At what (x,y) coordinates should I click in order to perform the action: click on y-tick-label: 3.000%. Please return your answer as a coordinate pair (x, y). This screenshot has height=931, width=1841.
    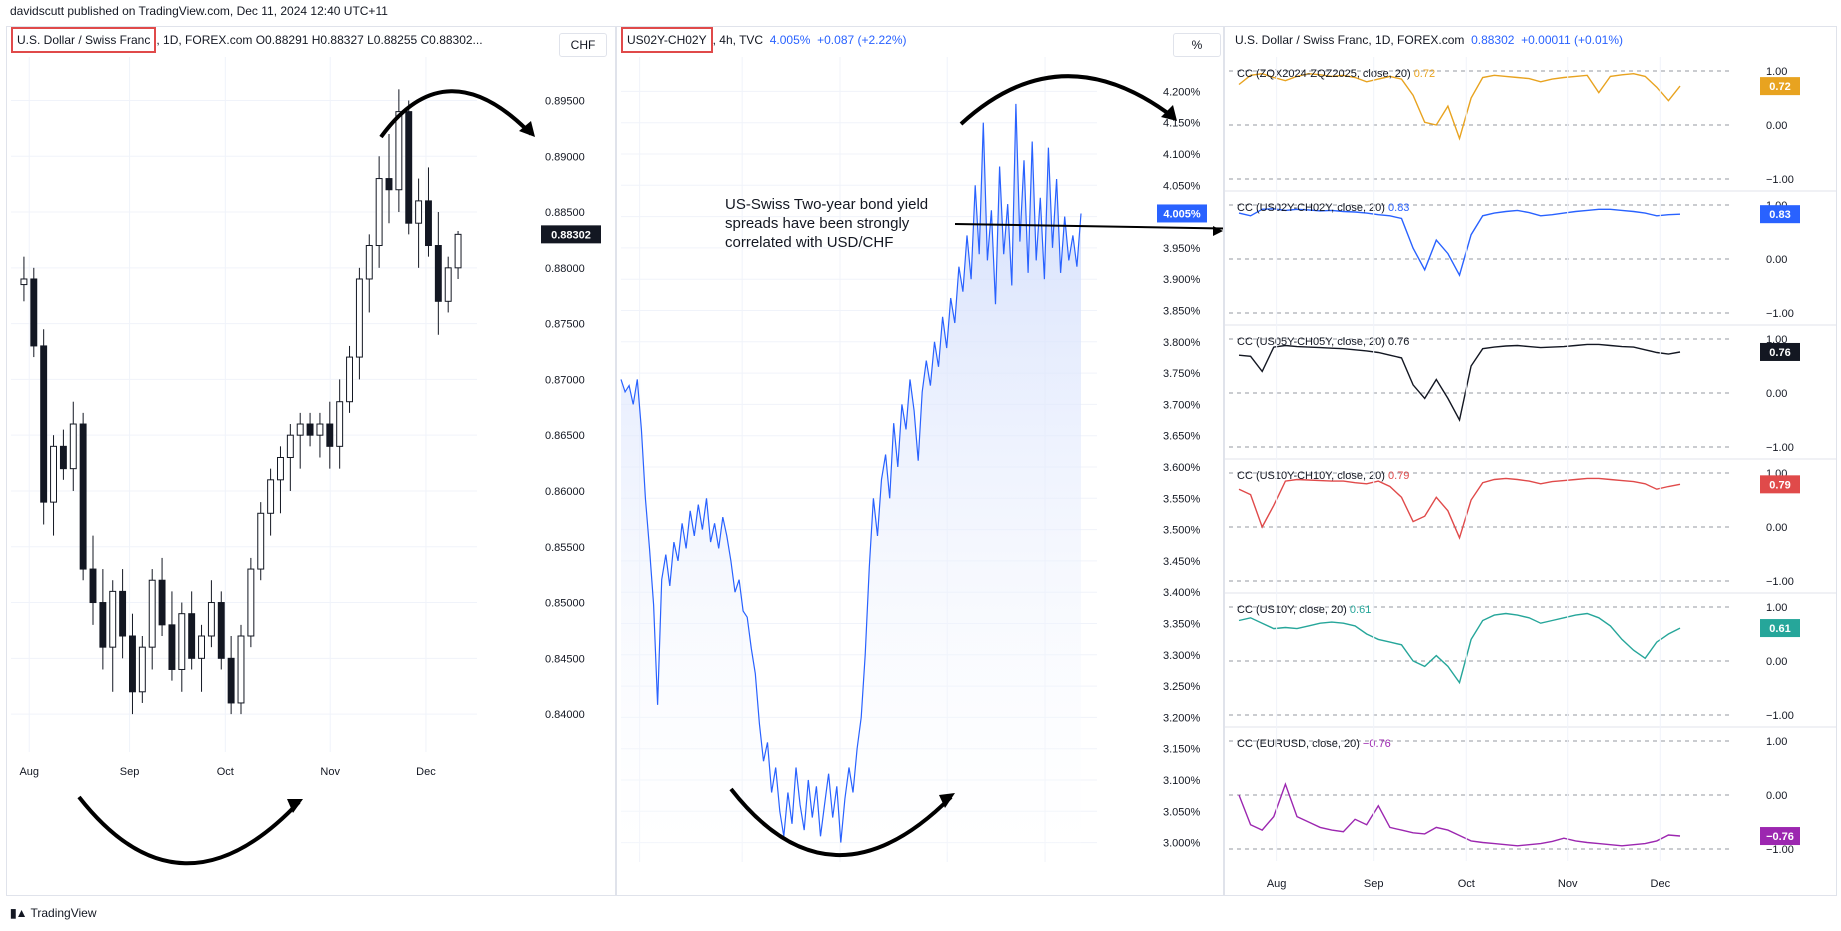
    Looking at the image, I should click on (1182, 844).